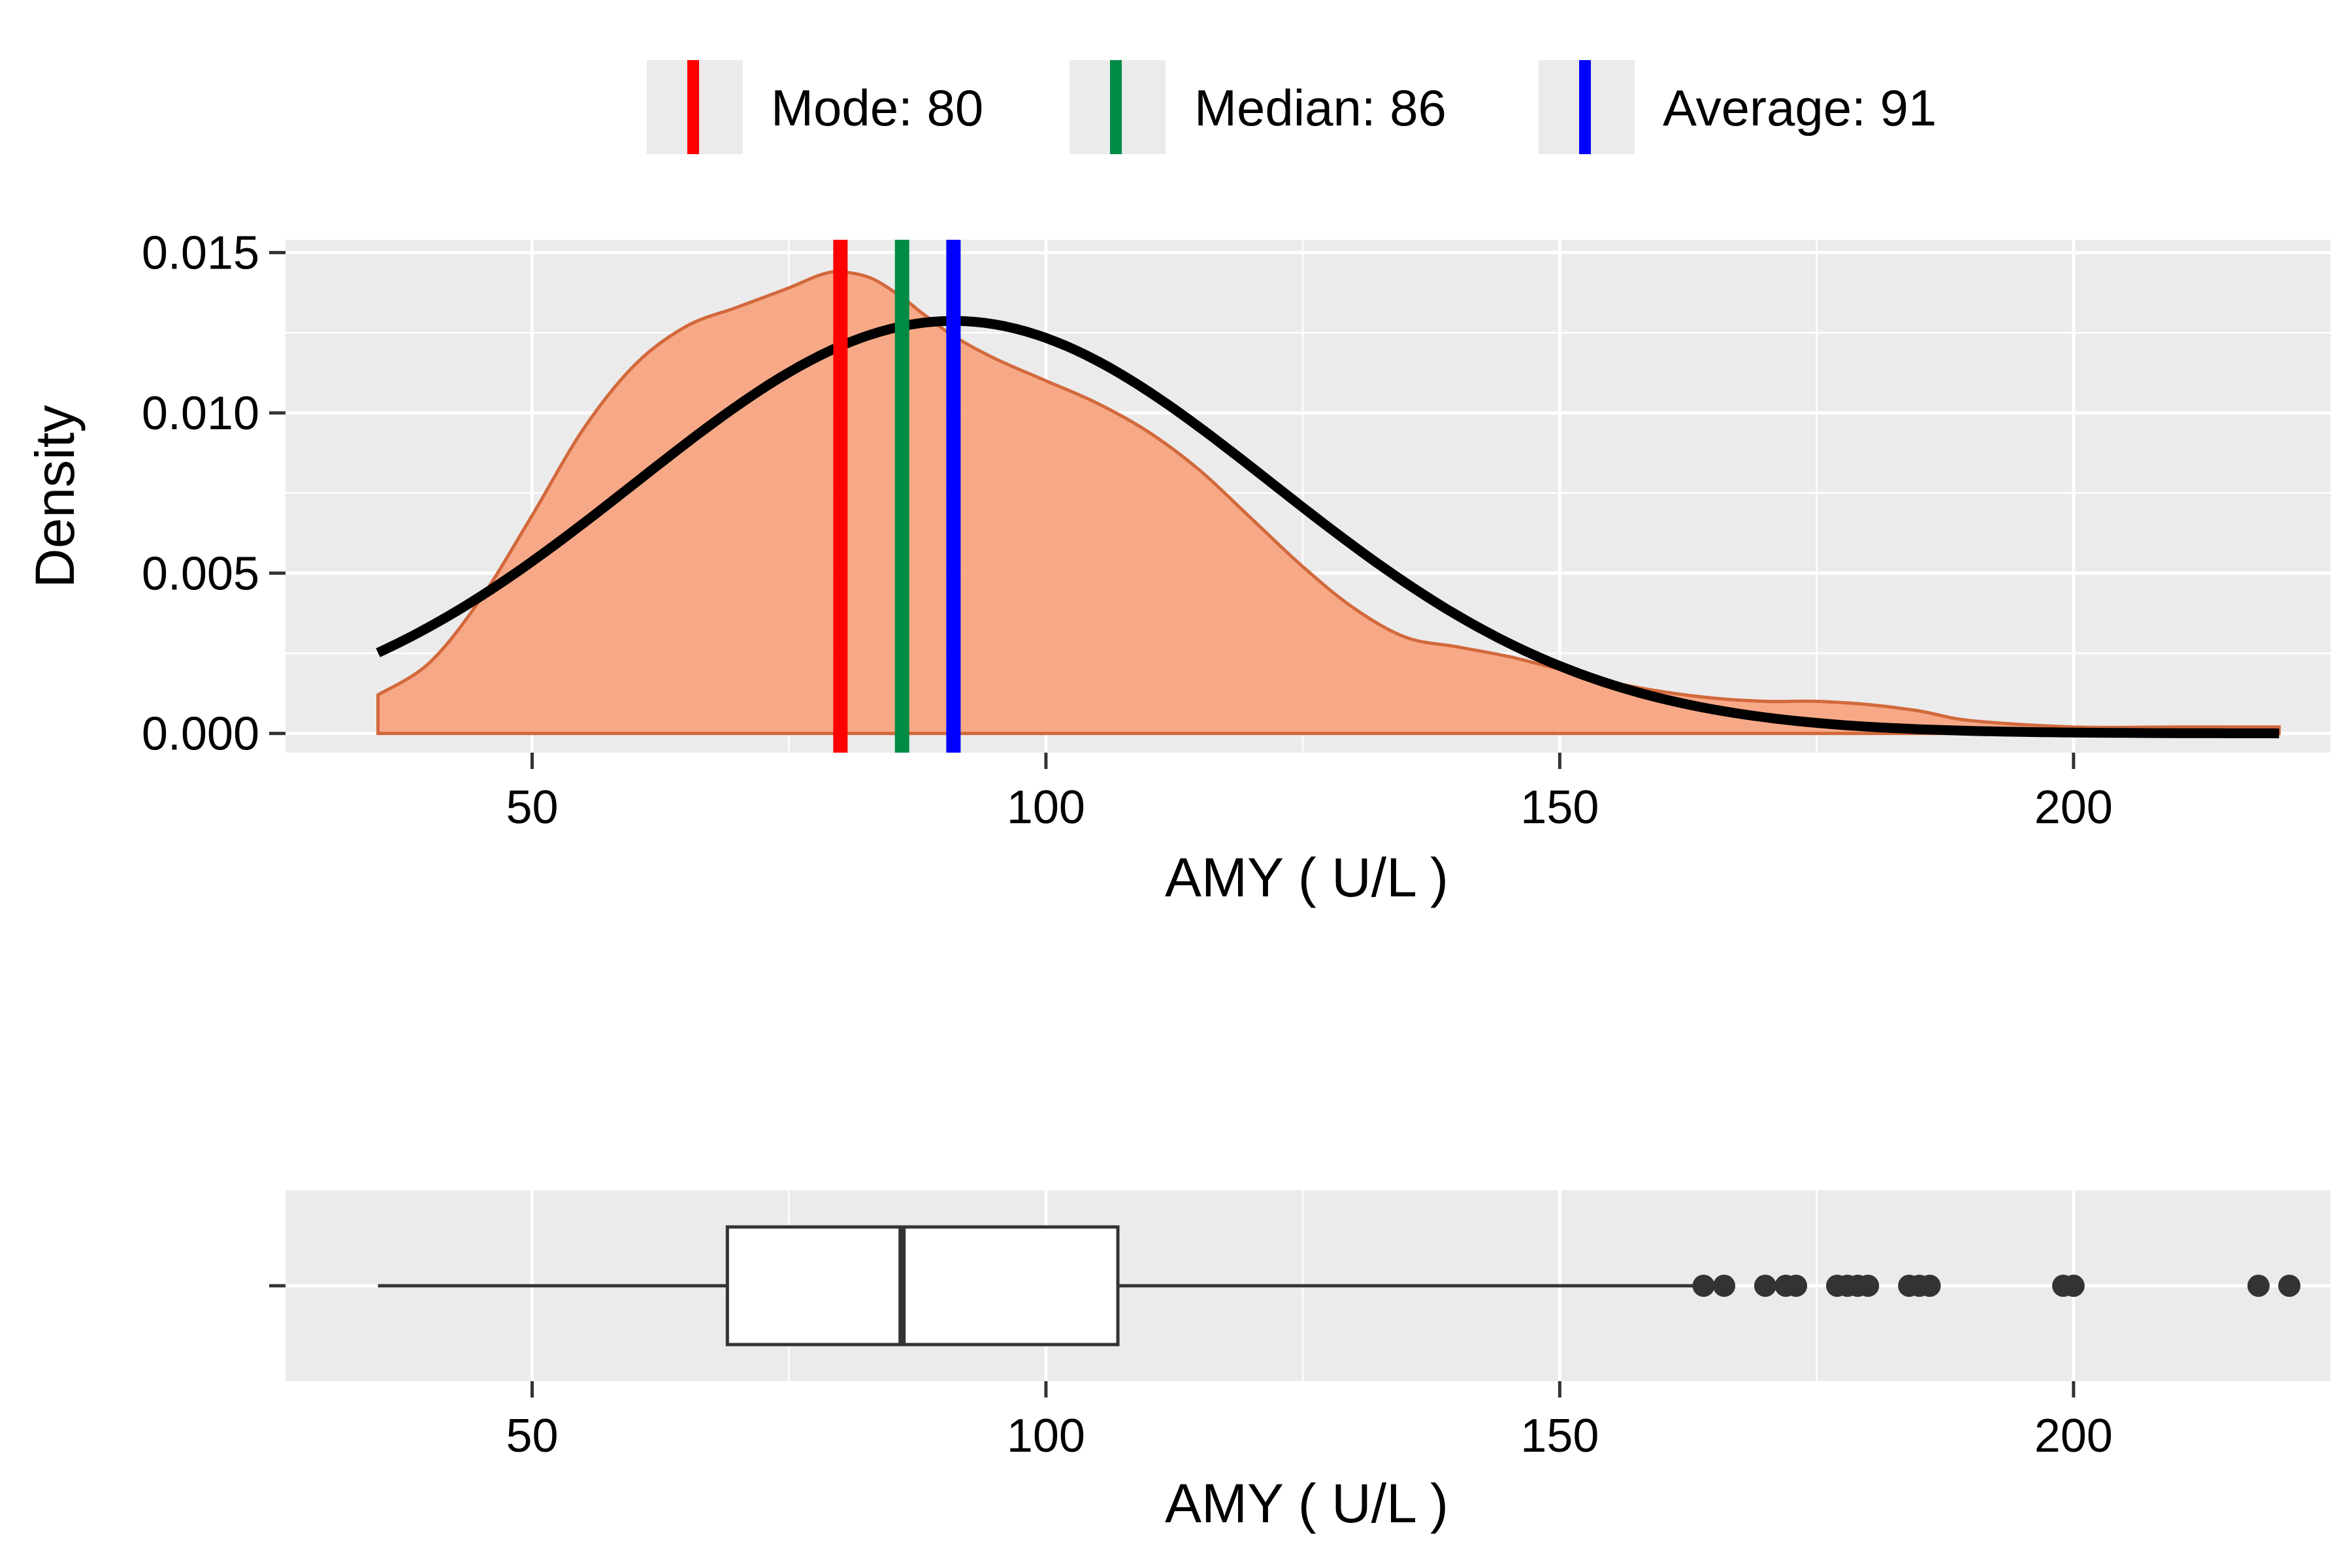 The image size is (2352, 1568). I want to click on density-x-axis-title: AMY ( U/L ), so click(1306, 877).